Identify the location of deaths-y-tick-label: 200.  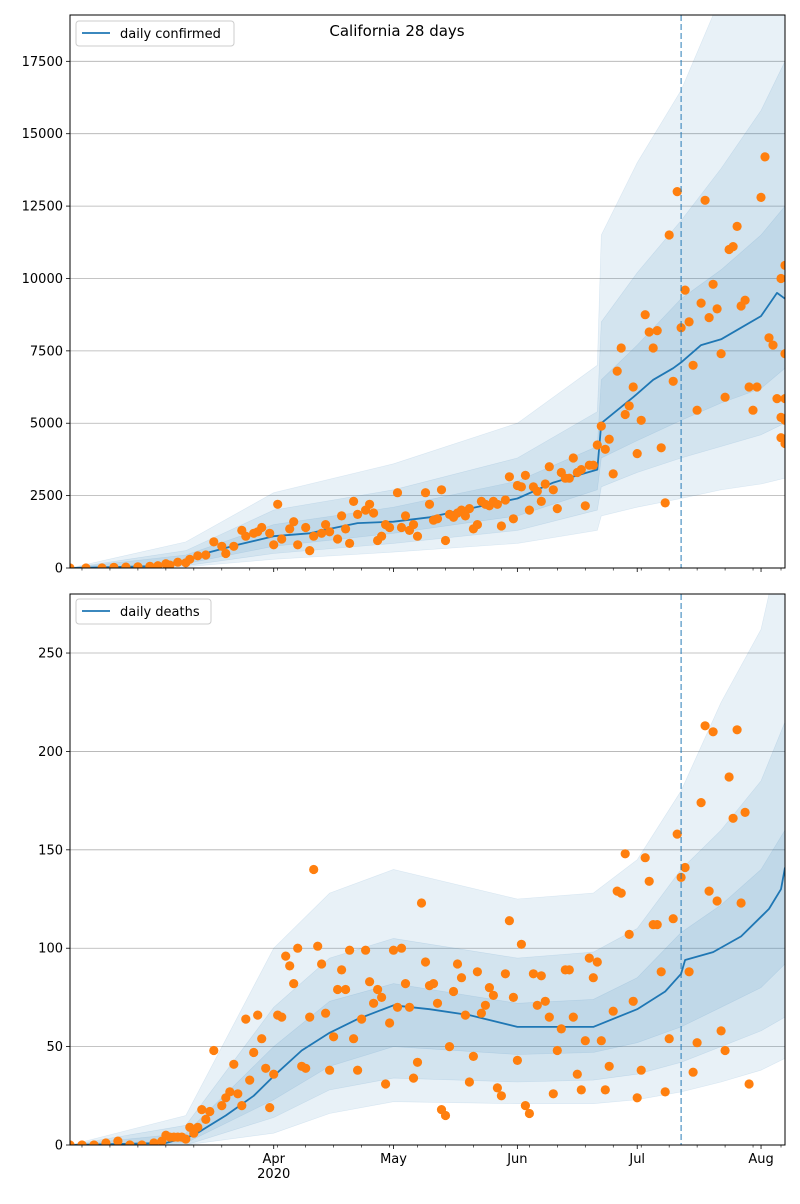
(50, 752).